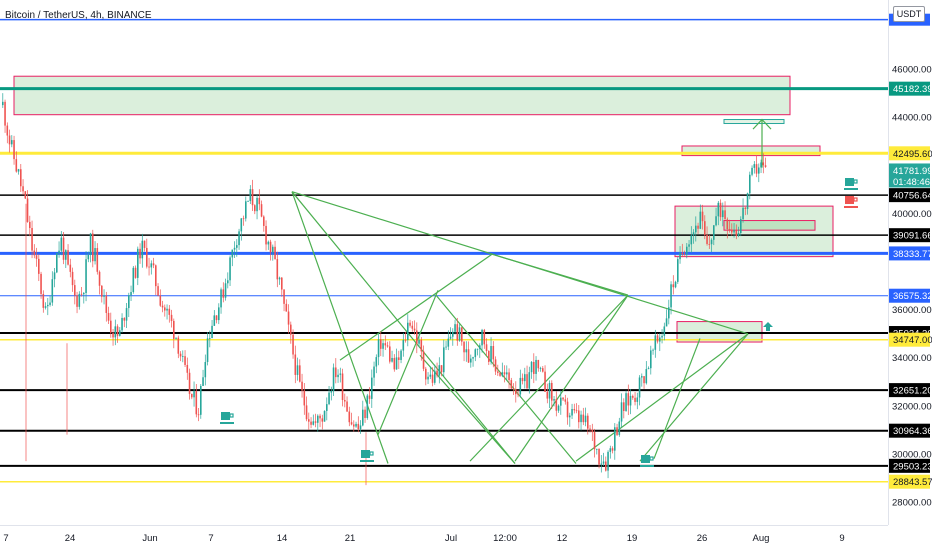 This screenshot has width=932, height=555. Describe the element at coordinates (754, 122) in the screenshot. I see `target-box` at that location.